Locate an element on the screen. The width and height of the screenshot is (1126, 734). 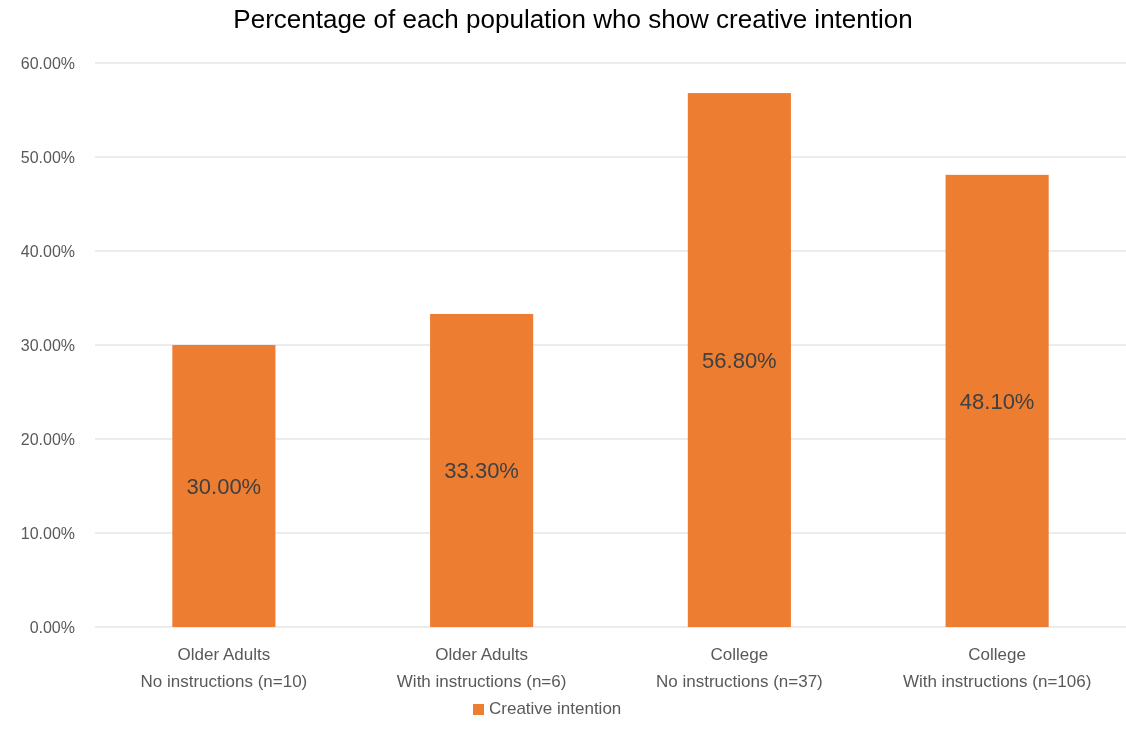
y-tick-label: 40.00% is located at coordinates (47, 251).